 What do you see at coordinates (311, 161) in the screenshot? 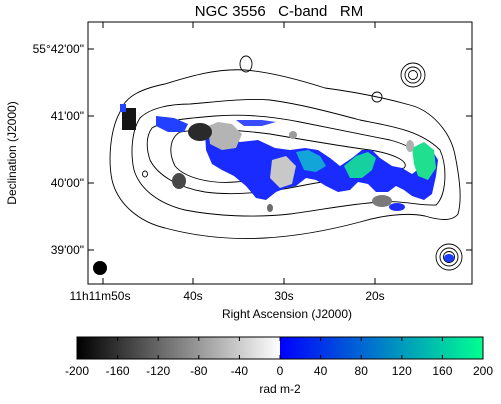
I see `rm-patch-cyan` at bounding box center [311, 161].